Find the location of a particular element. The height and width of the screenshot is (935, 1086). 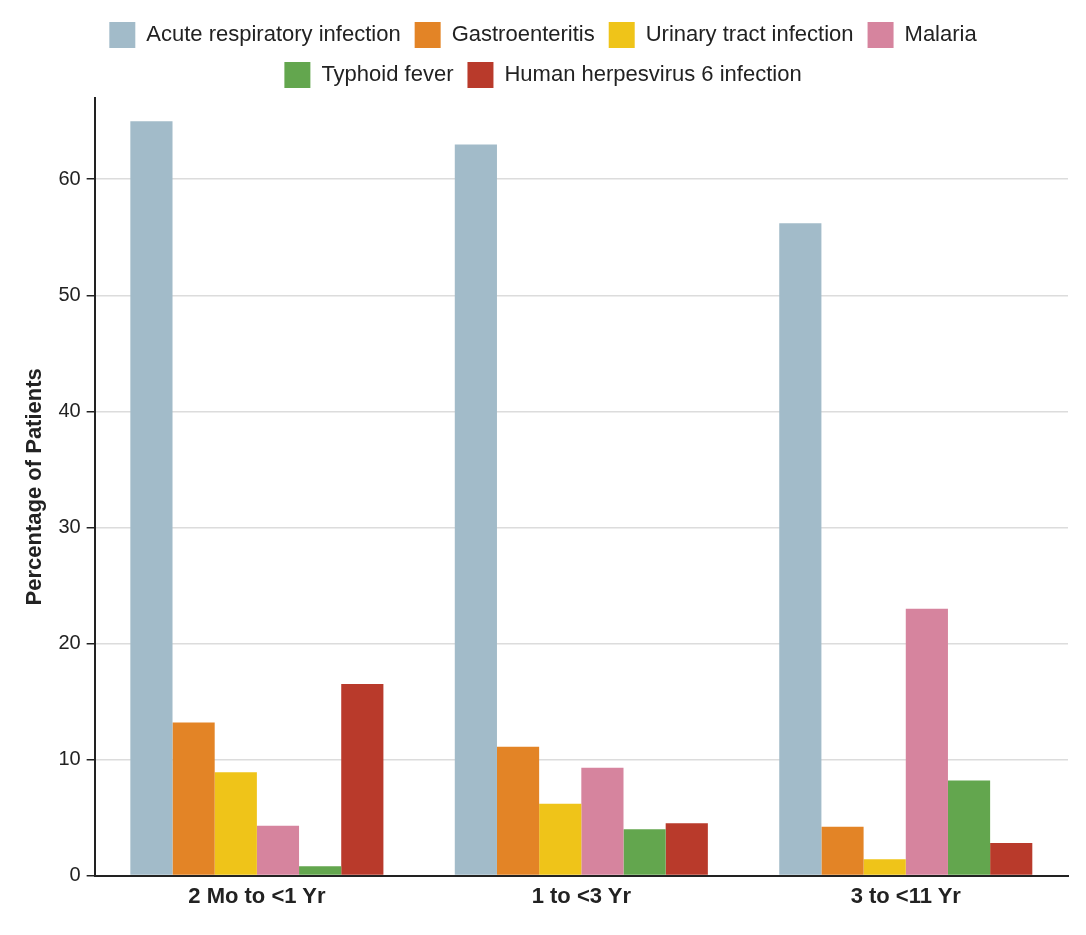

x-tick-label: 2 Mo to <1 Yr is located at coordinates (257, 895).